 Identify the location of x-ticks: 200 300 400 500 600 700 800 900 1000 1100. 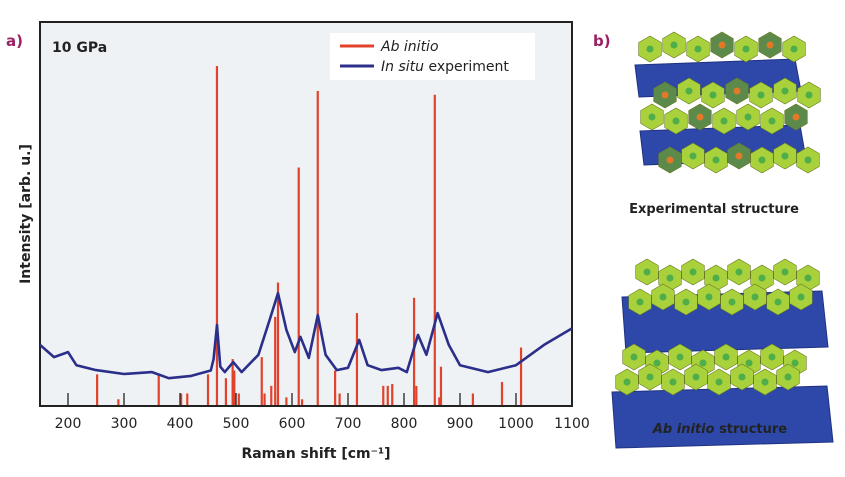
(322, 412).